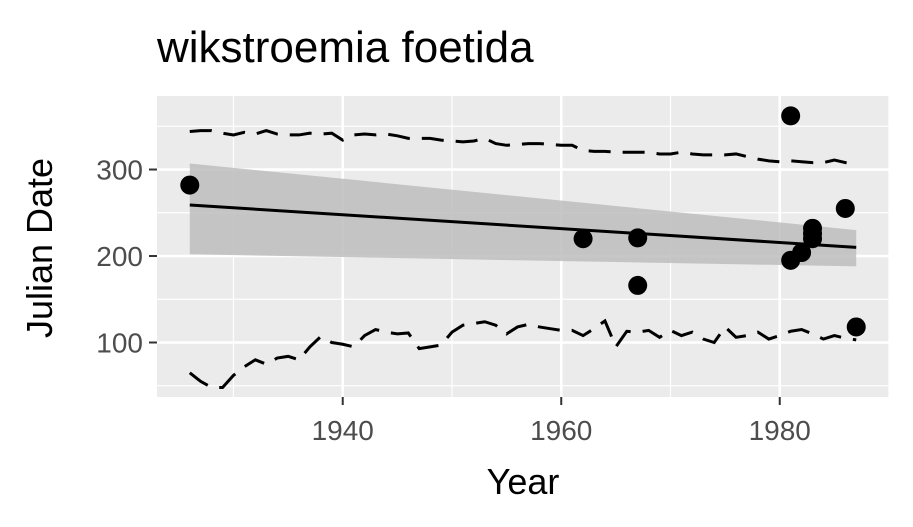 Image resolution: width=913 pixels, height=527 pixels. I want to click on x-tick-label: 1980, so click(780, 430).